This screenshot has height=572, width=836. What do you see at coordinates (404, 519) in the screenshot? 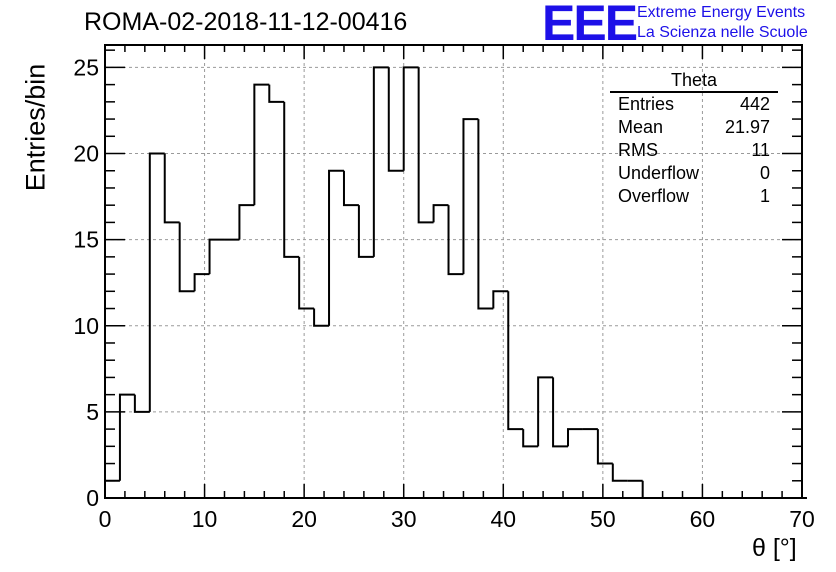
I see `x-tick-label: 30` at bounding box center [404, 519].